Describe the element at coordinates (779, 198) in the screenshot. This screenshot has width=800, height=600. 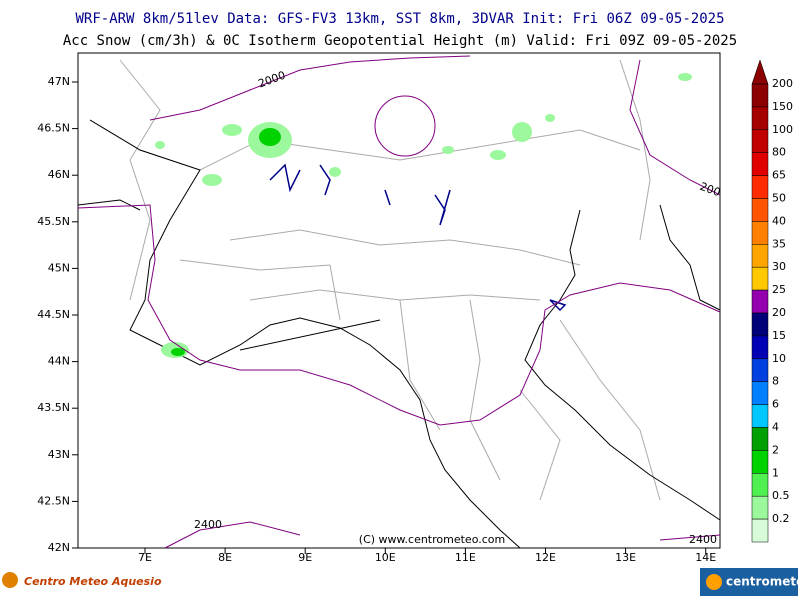
I see `legend-label: 50` at that location.